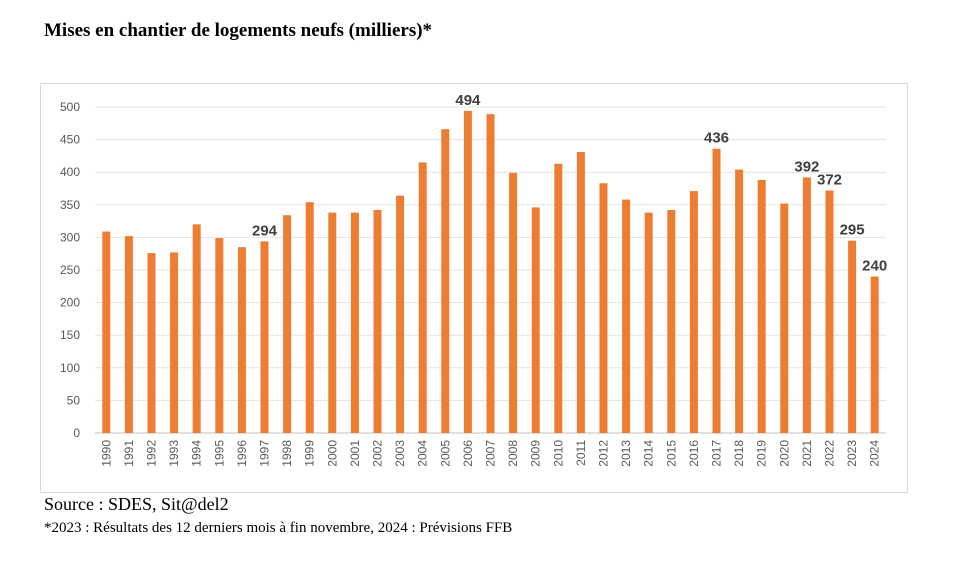 This screenshot has height=564, width=960. What do you see at coordinates (694, 453) in the screenshot?
I see `x-tick-label: 2016` at bounding box center [694, 453].